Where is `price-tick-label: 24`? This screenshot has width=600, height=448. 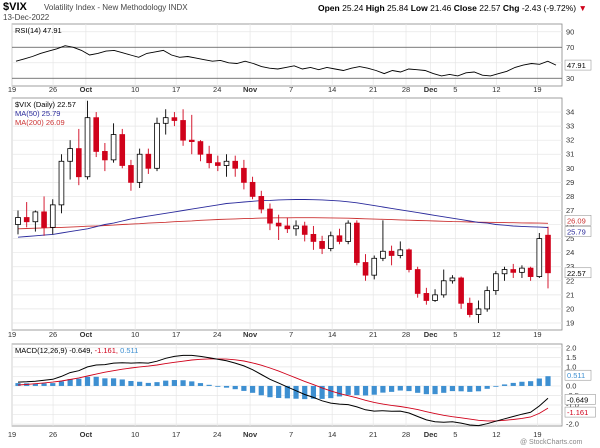 price-tick-label: 24 is located at coordinates (570, 252).